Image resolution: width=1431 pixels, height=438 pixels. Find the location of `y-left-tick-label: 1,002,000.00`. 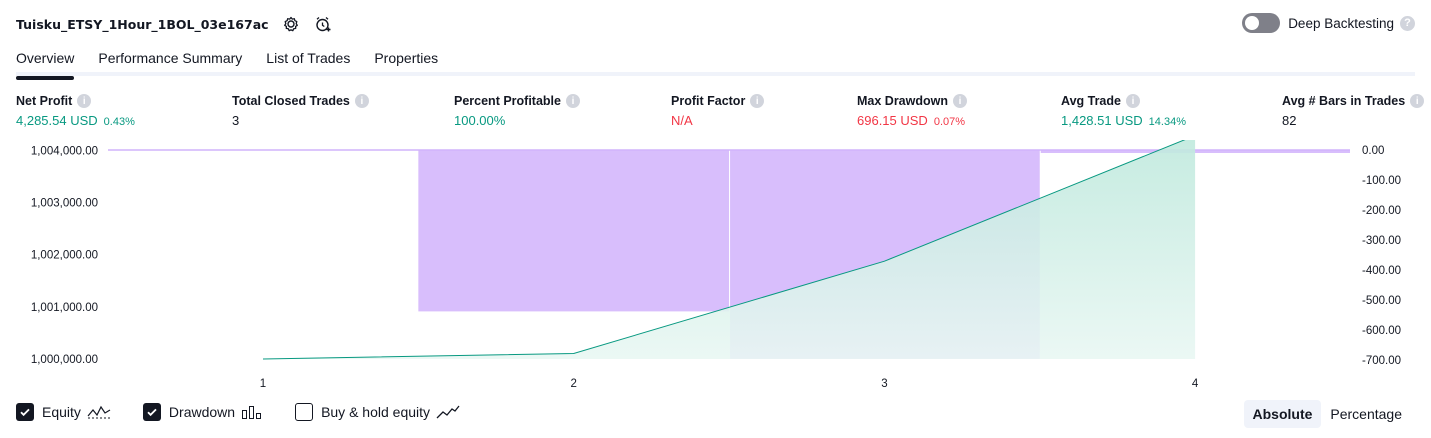

y-left-tick-label: 1,002,000.00 is located at coordinates (64, 256).